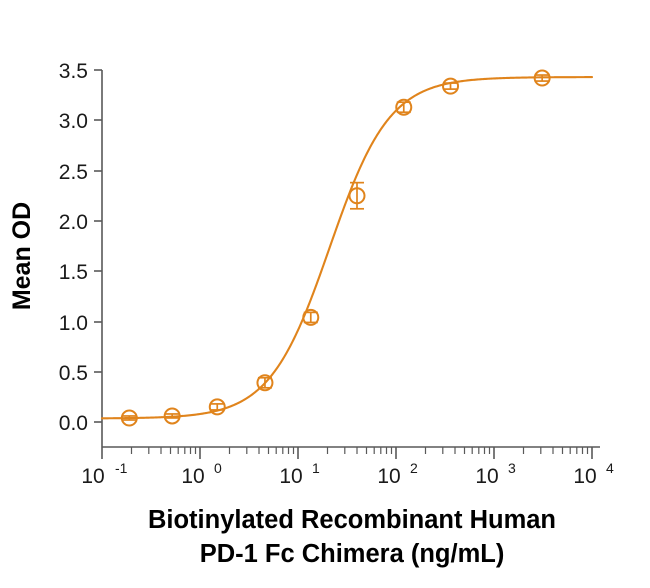 The height and width of the screenshot is (588, 650). I want to click on y-axis-ticks, so click(98, 246).